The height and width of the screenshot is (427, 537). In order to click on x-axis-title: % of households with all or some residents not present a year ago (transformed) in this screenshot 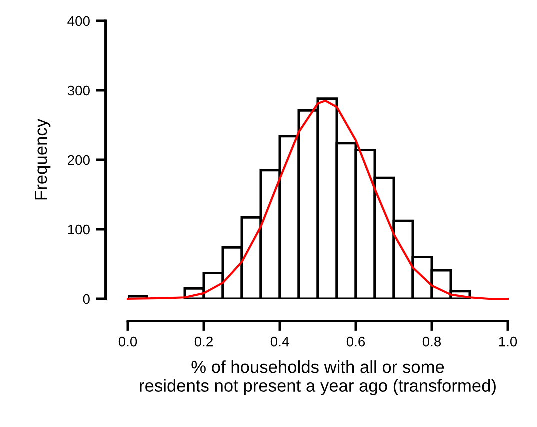, I will do `click(318, 378)`.